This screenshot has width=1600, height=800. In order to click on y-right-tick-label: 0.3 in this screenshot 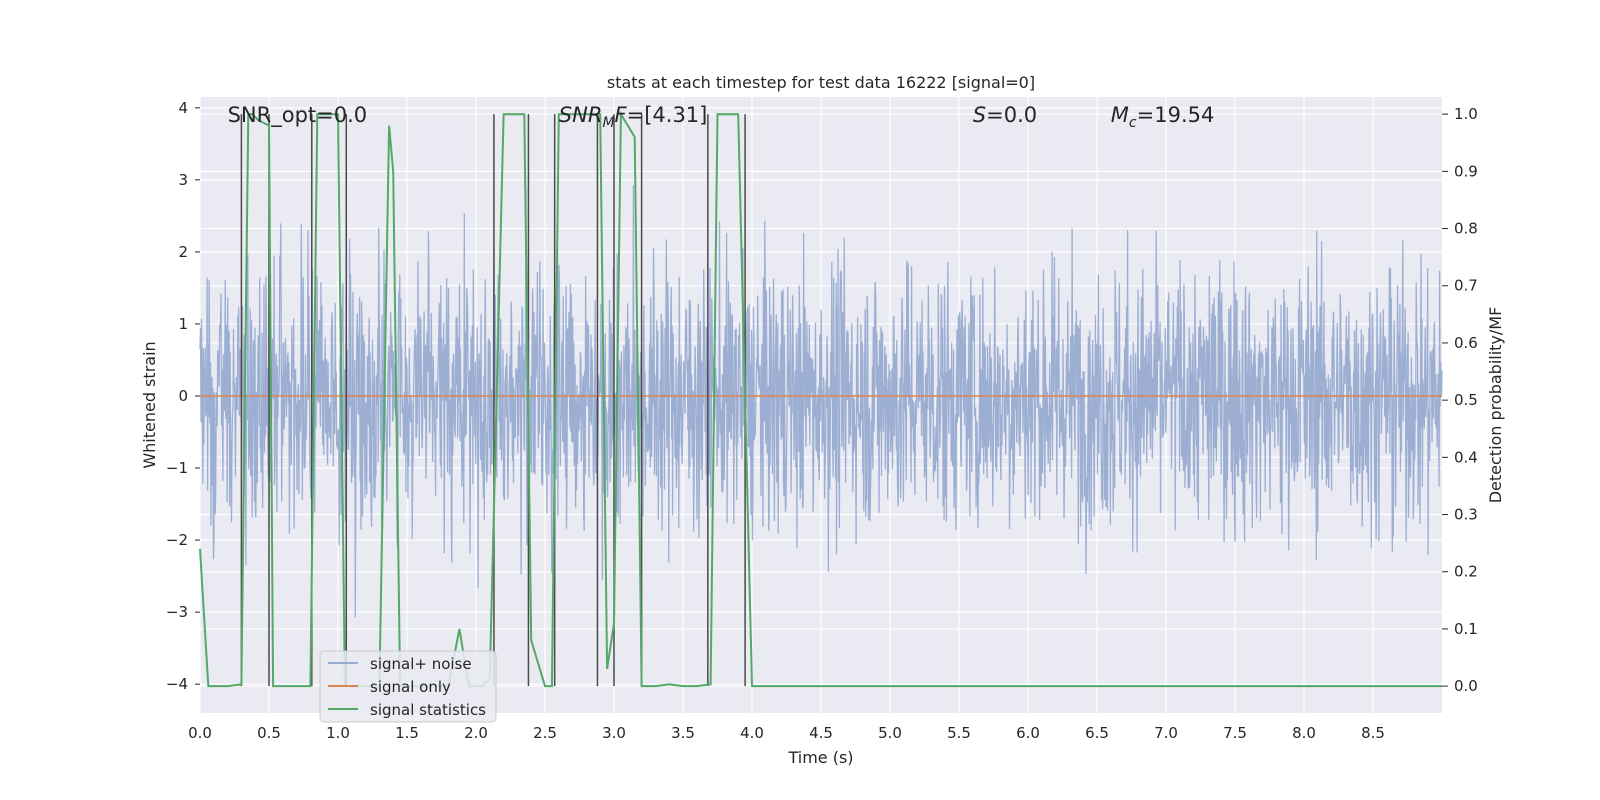, I will do `click(1466, 515)`.